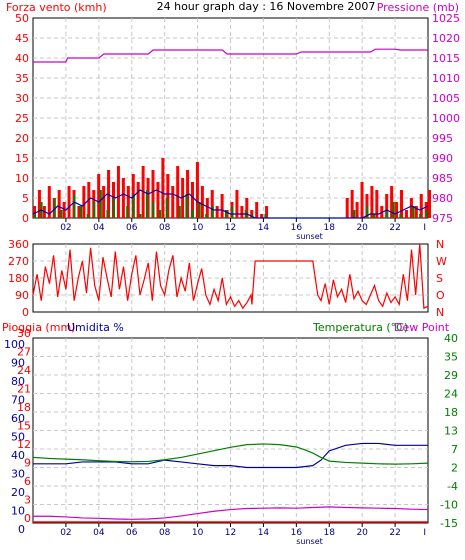 The height and width of the screenshot is (560, 465). What do you see at coordinates (440, 295) in the screenshot?
I see `direction-compass-label: O` at bounding box center [440, 295].